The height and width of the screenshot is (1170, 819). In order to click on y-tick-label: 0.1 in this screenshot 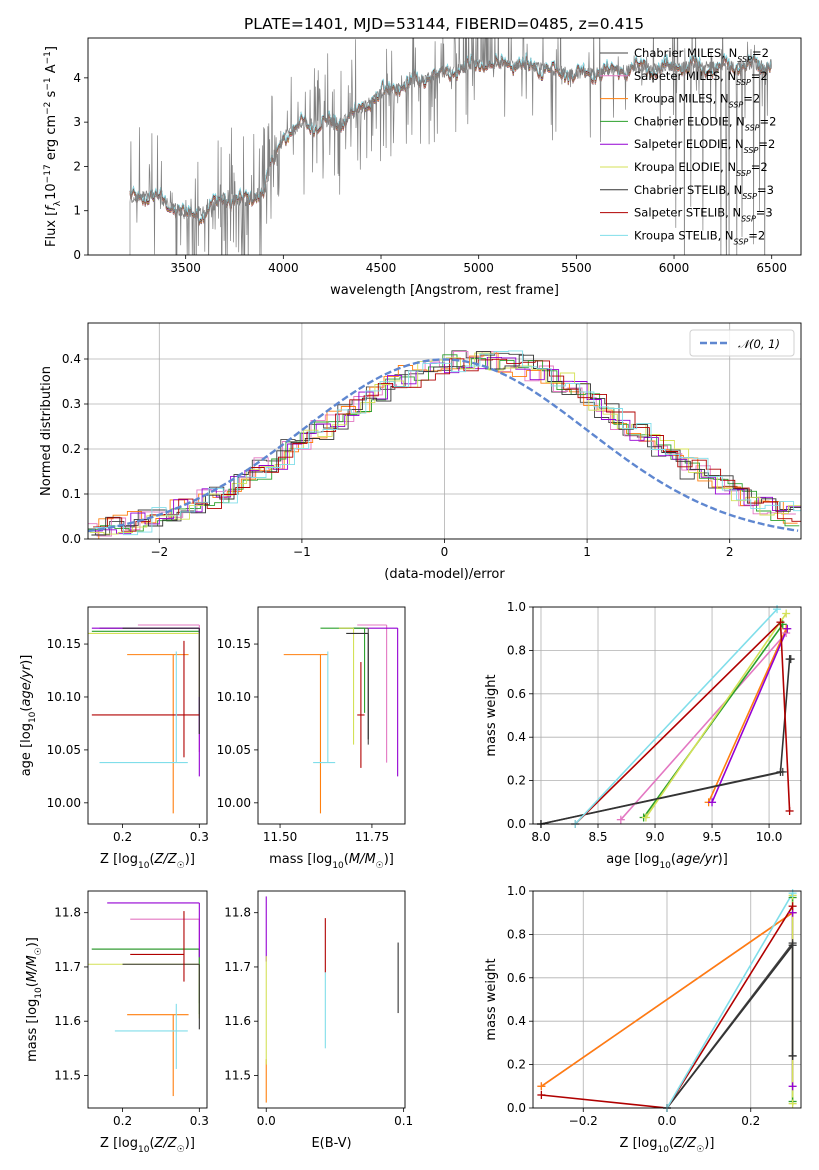, I will do `click(71, 494)`.